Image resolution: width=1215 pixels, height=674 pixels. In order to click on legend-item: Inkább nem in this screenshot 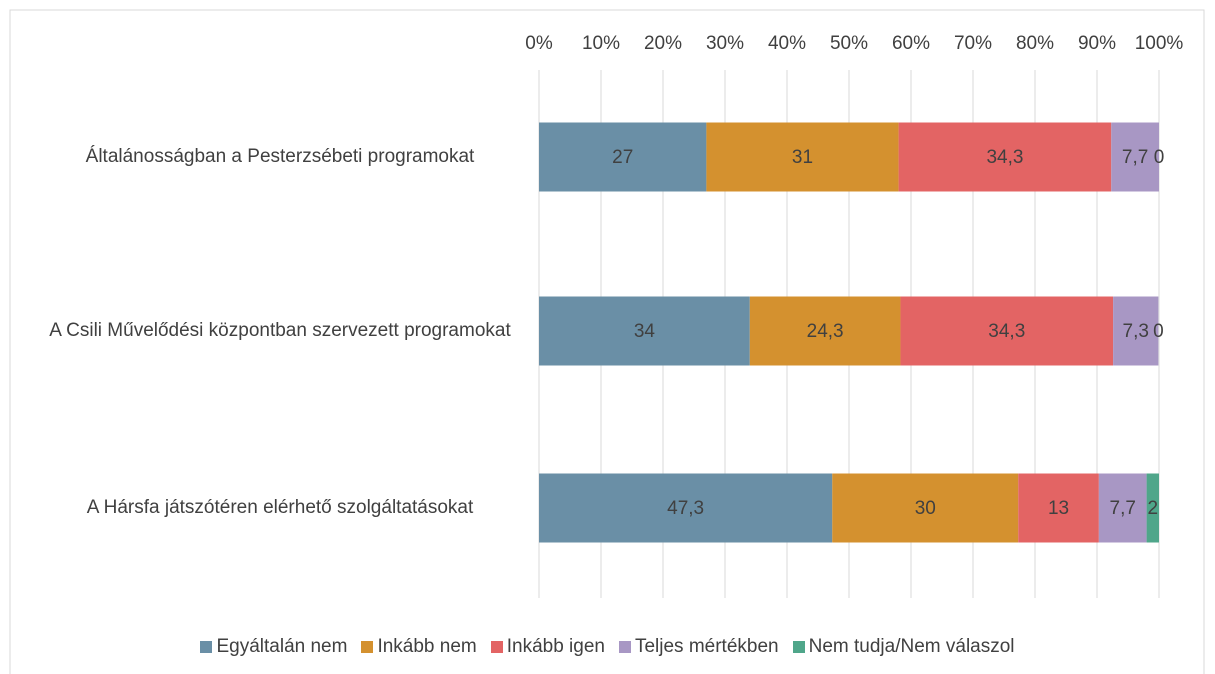, I will do `click(419, 647)`.